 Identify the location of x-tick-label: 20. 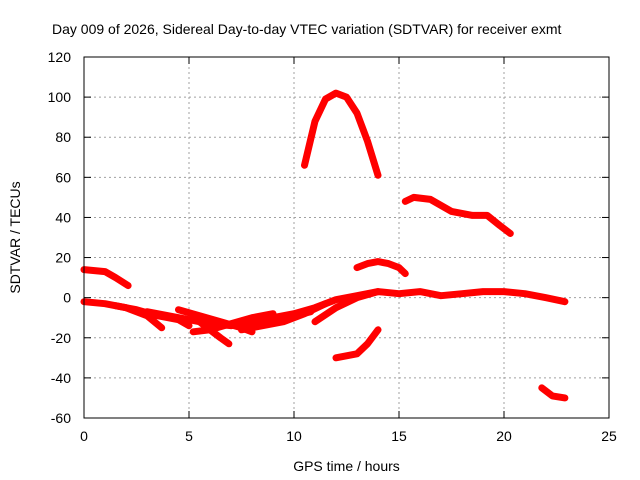
(504, 436).